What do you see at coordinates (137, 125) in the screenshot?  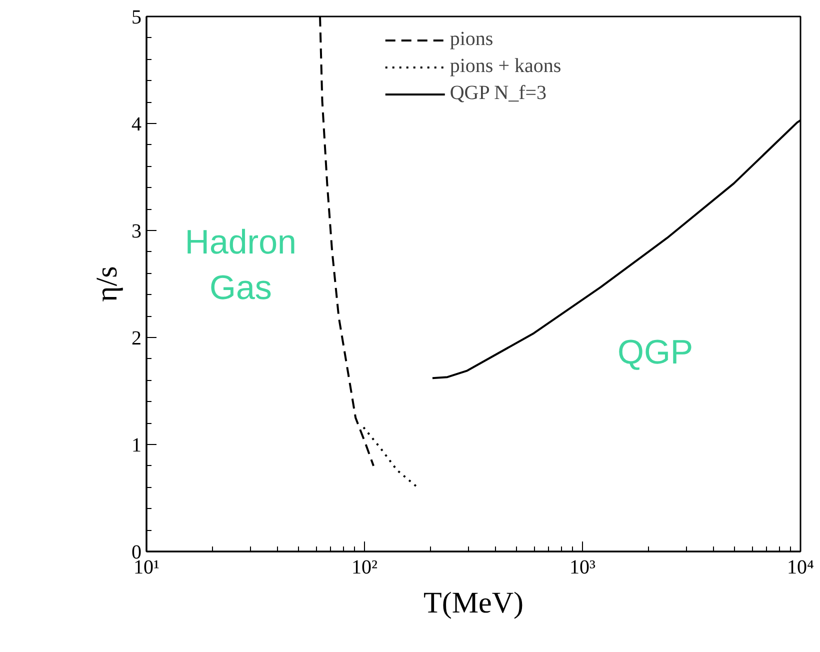 I see `y-tick-label: 4` at bounding box center [137, 125].